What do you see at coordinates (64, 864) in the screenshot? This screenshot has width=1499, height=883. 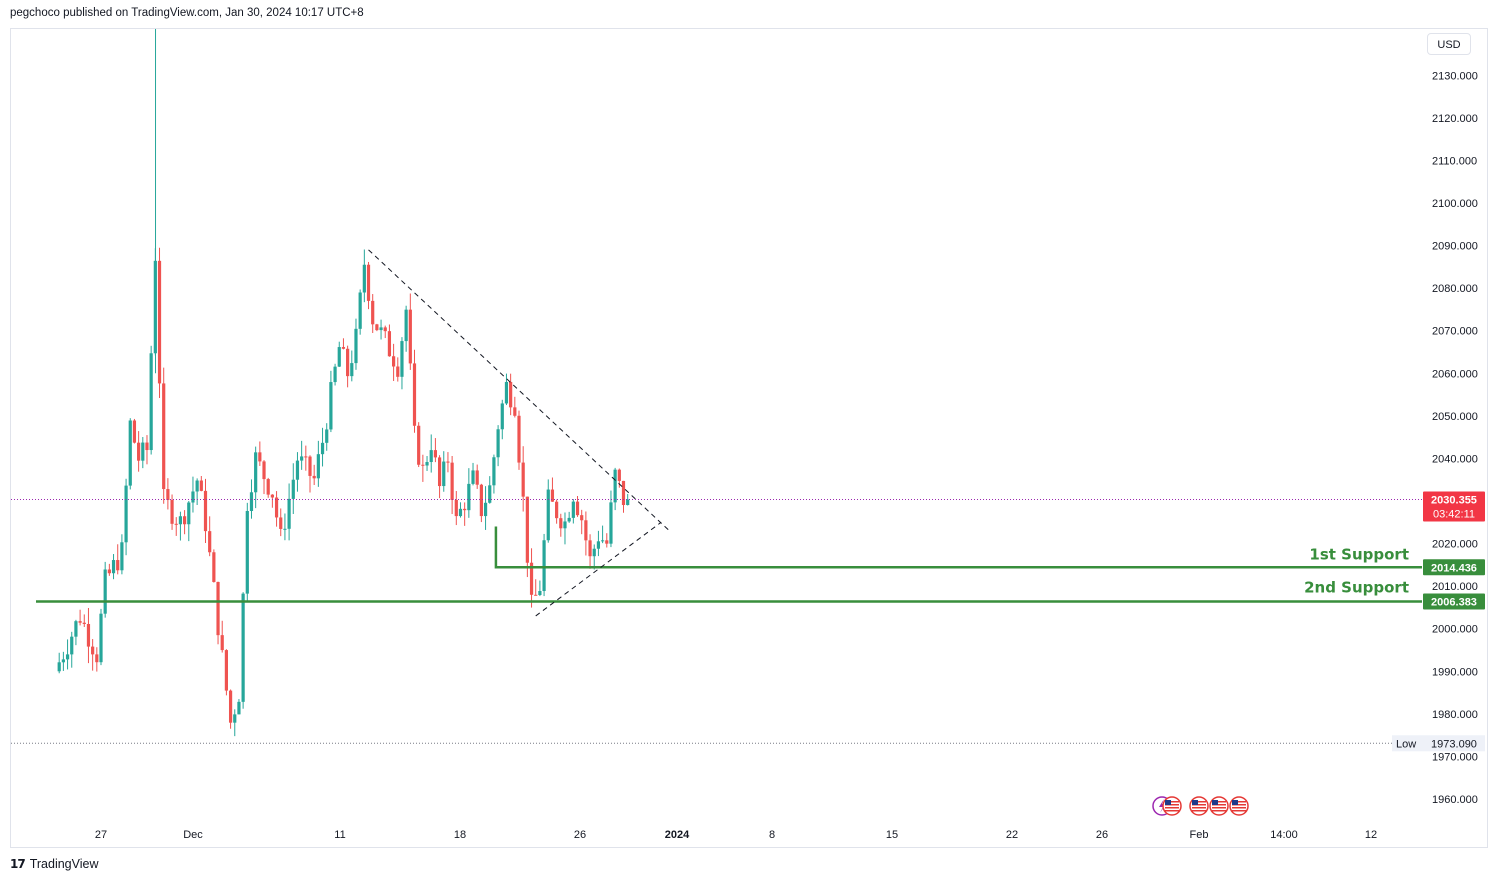 I see `footer-brand-label: TradingView` at bounding box center [64, 864].